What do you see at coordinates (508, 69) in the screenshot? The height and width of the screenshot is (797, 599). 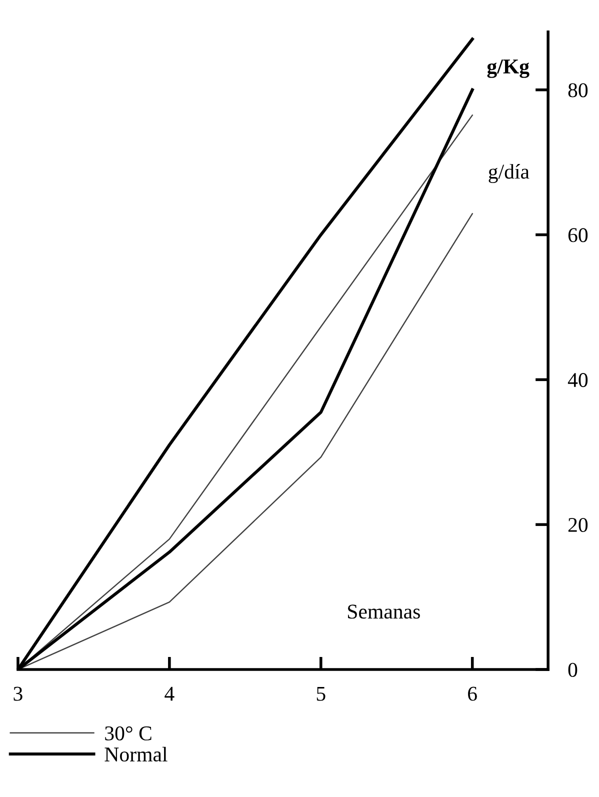 I see `y-axis-title: g/Kg` at bounding box center [508, 69].